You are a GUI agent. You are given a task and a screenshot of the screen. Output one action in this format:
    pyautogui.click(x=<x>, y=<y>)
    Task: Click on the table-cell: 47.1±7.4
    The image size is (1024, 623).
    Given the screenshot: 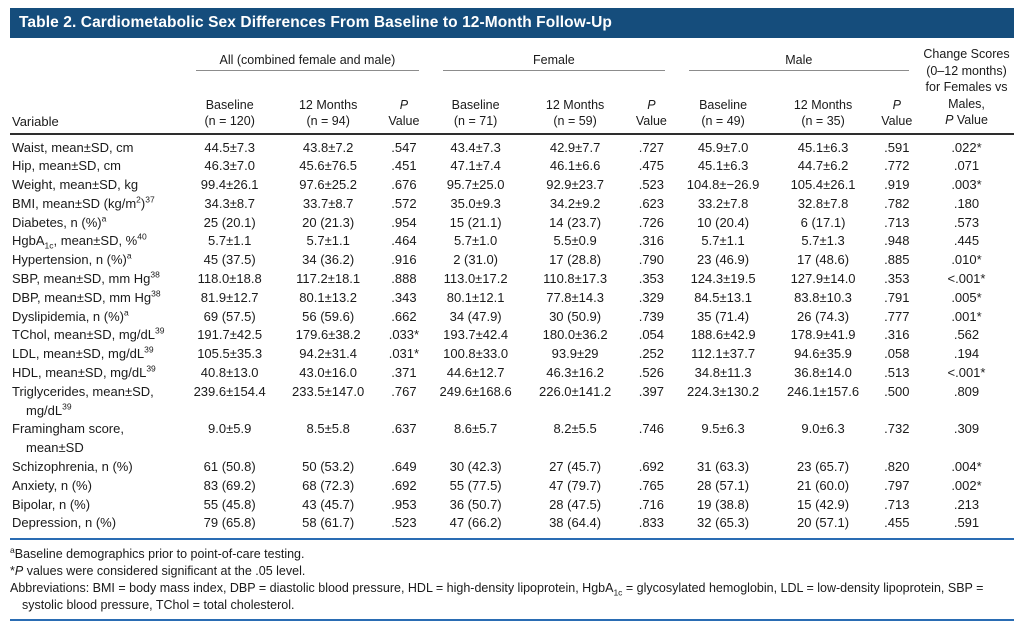 What is the action you would take?
    pyautogui.click(x=475, y=166)
    